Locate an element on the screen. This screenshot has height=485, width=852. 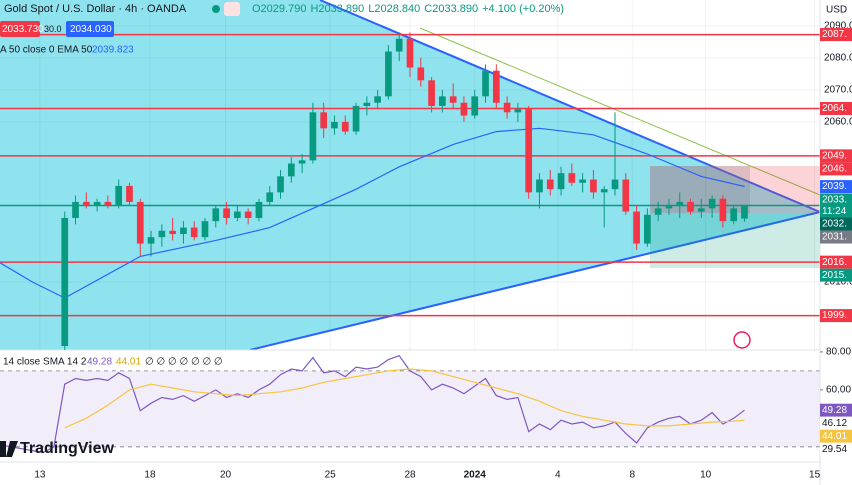
x-tick-label: 15 is located at coordinates (815, 475).